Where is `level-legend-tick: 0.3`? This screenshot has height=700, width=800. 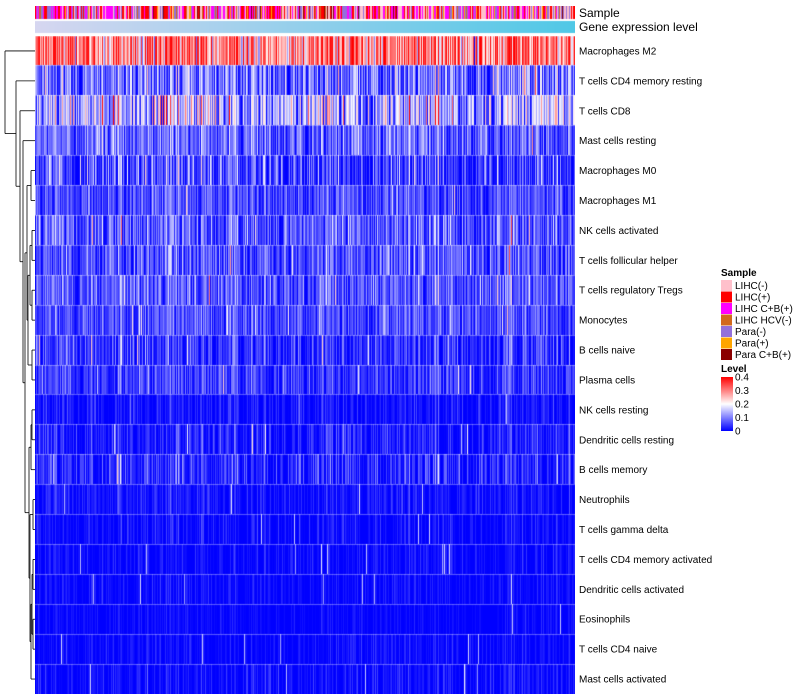 level-legend-tick: 0.3 is located at coordinates (742, 391).